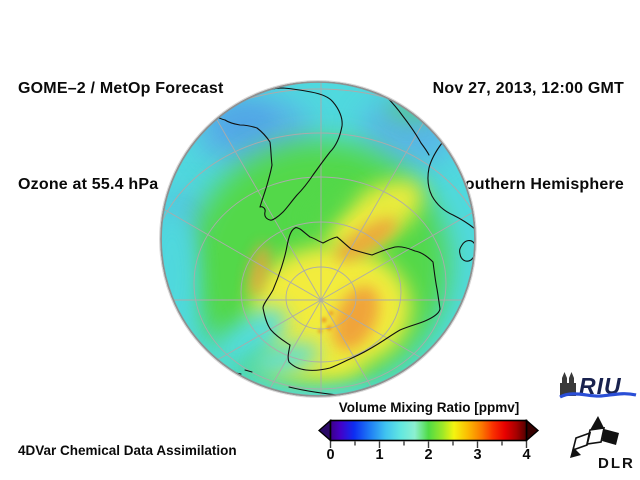  What do you see at coordinates (428, 455) in the screenshot?
I see `colorbar-tick-label-2: 2` at bounding box center [428, 455].